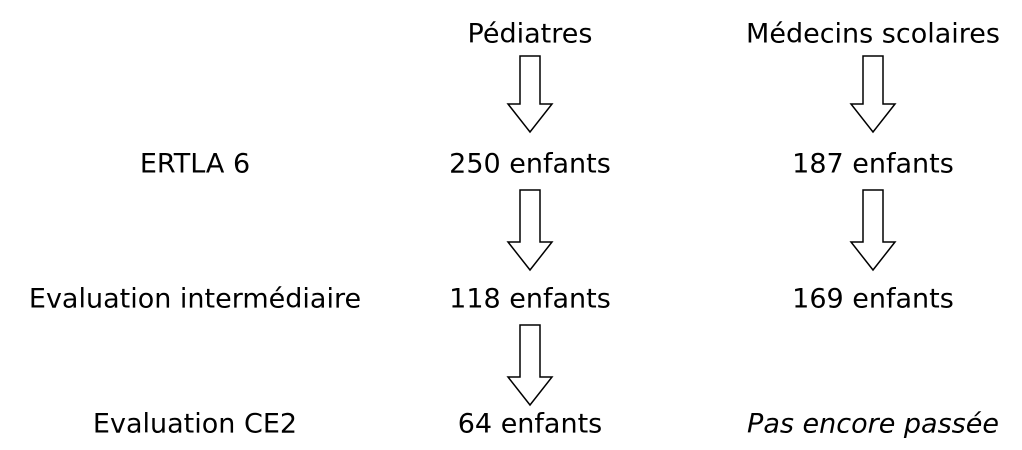 The width and height of the screenshot is (1022, 450). Describe the element at coordinates (530, 424) in the screenshot. I see `cell: 64 enfants` at that location.